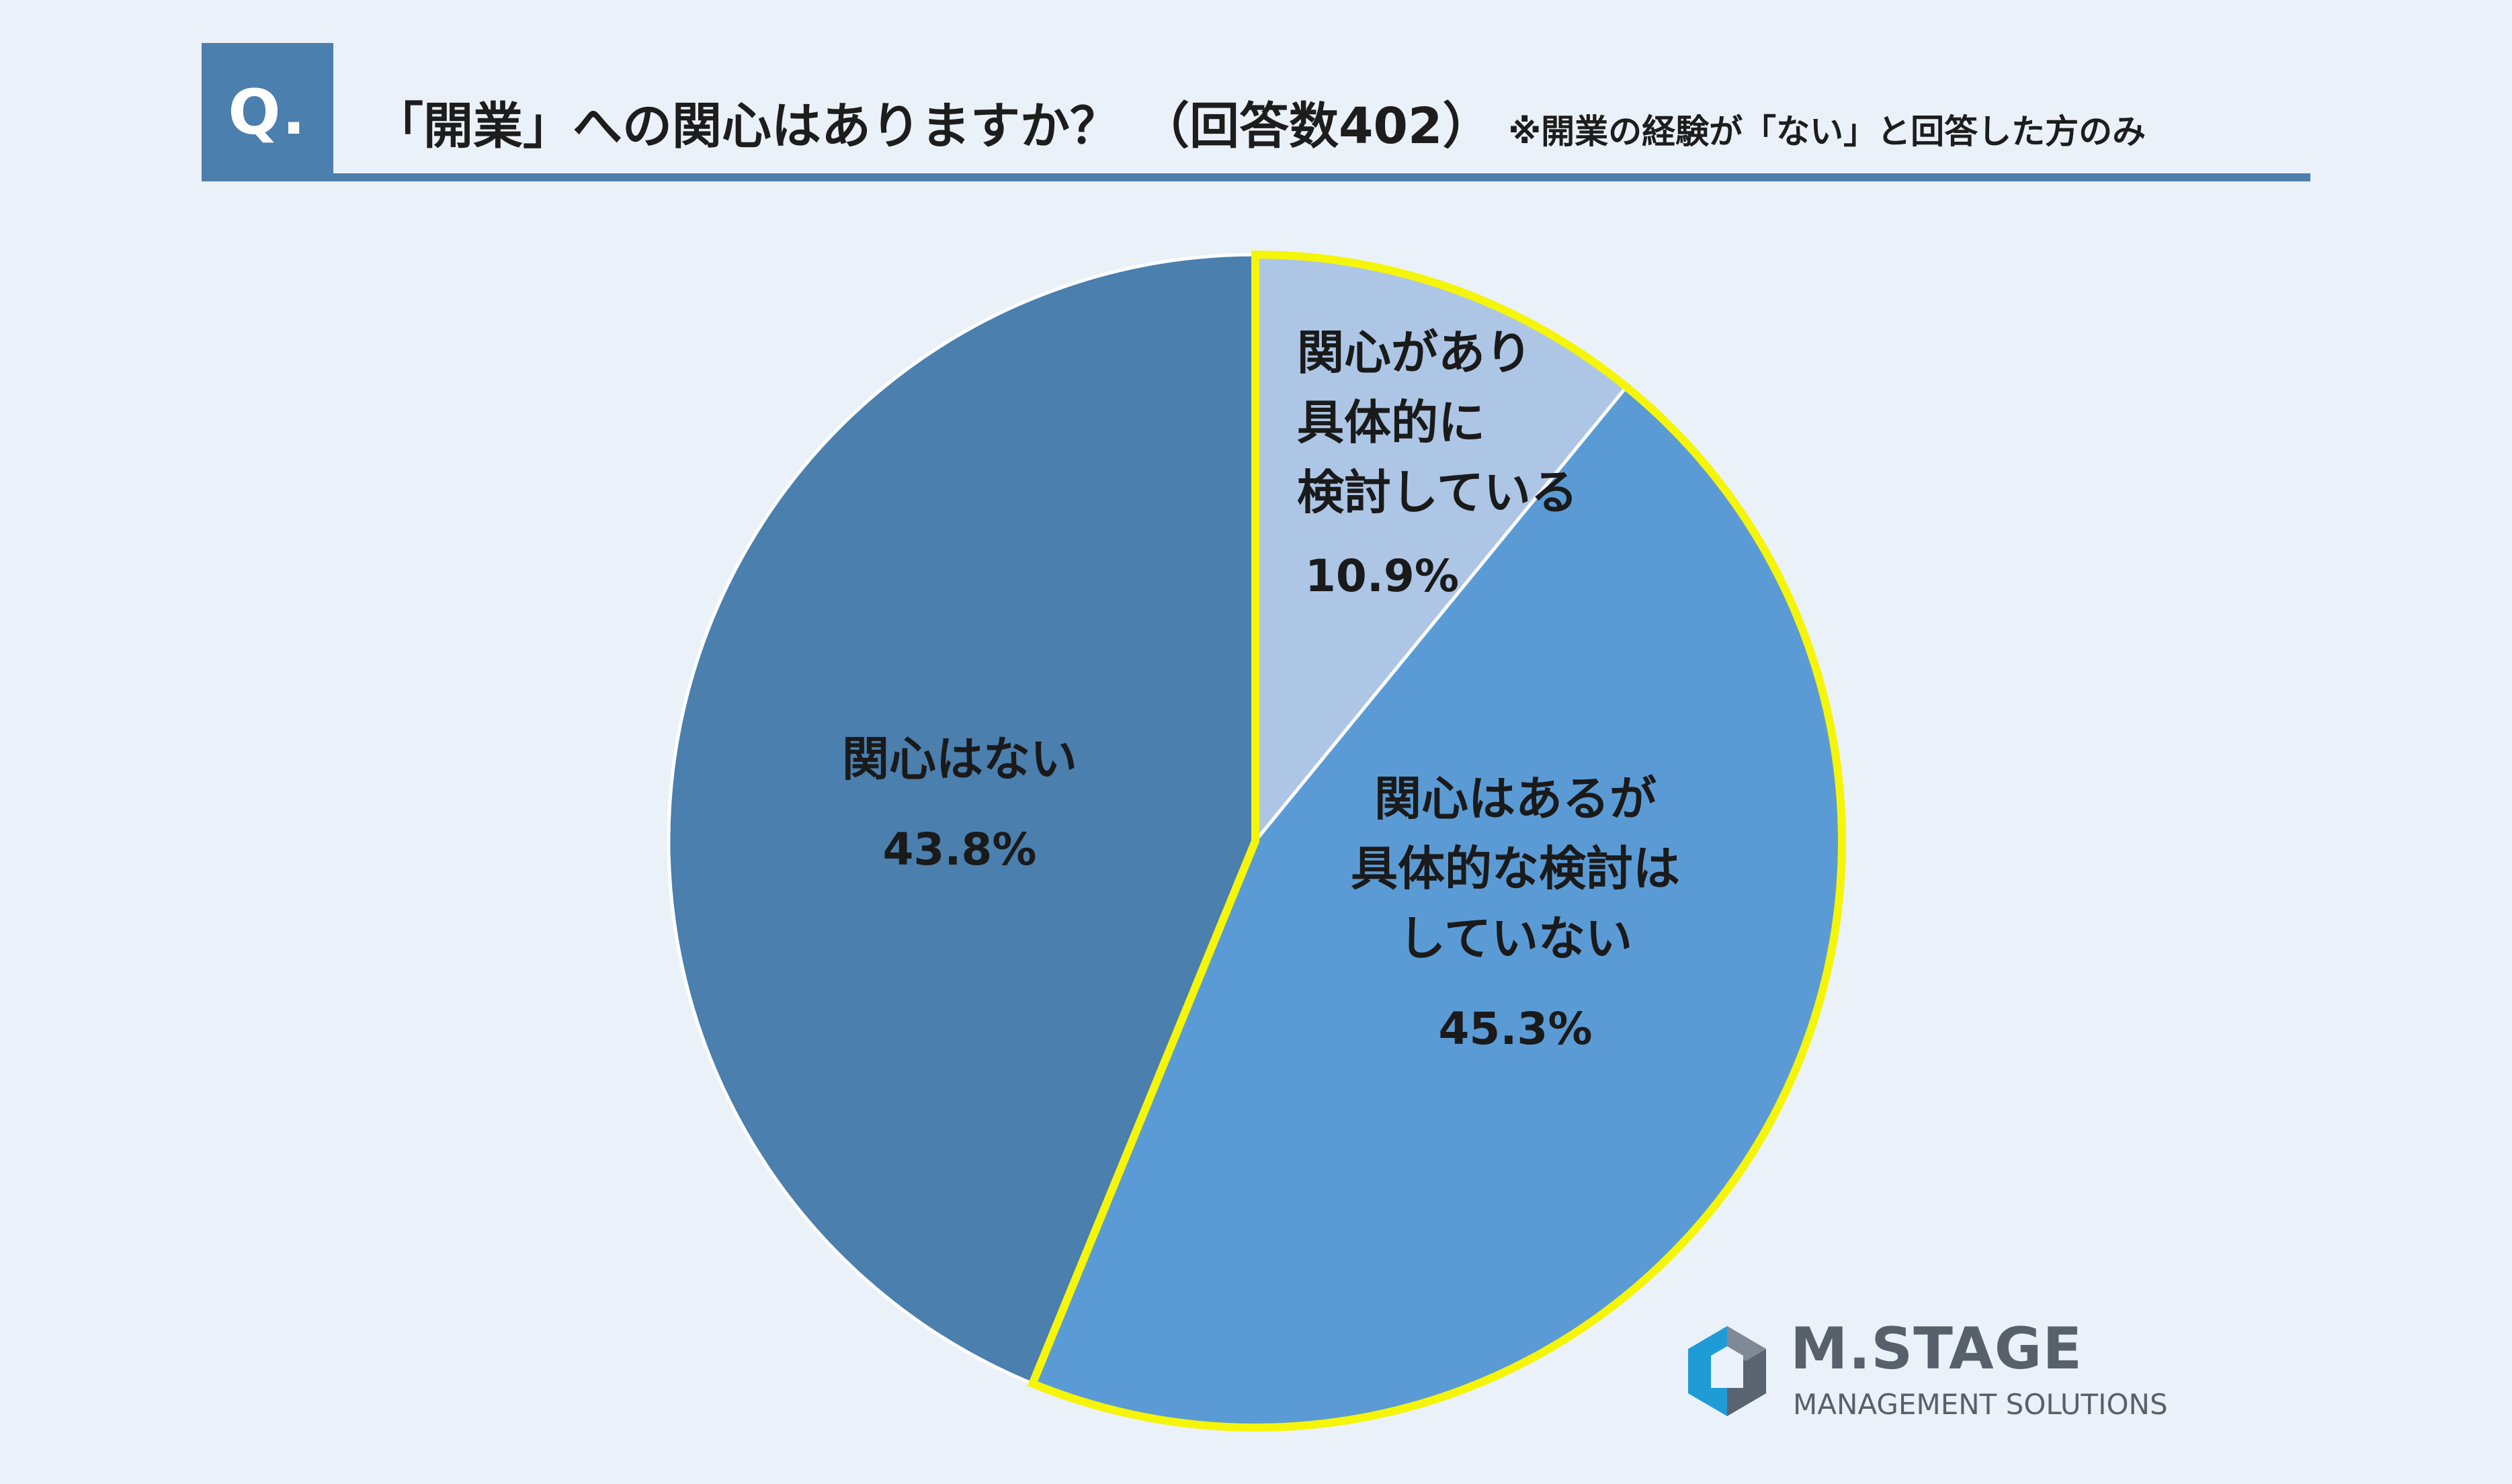 The image size is (2512, 1484). Describe the element at coordinates (1437, 492) in the screenshot. I see `slice-label-1-line-3: 検討している` at that location.